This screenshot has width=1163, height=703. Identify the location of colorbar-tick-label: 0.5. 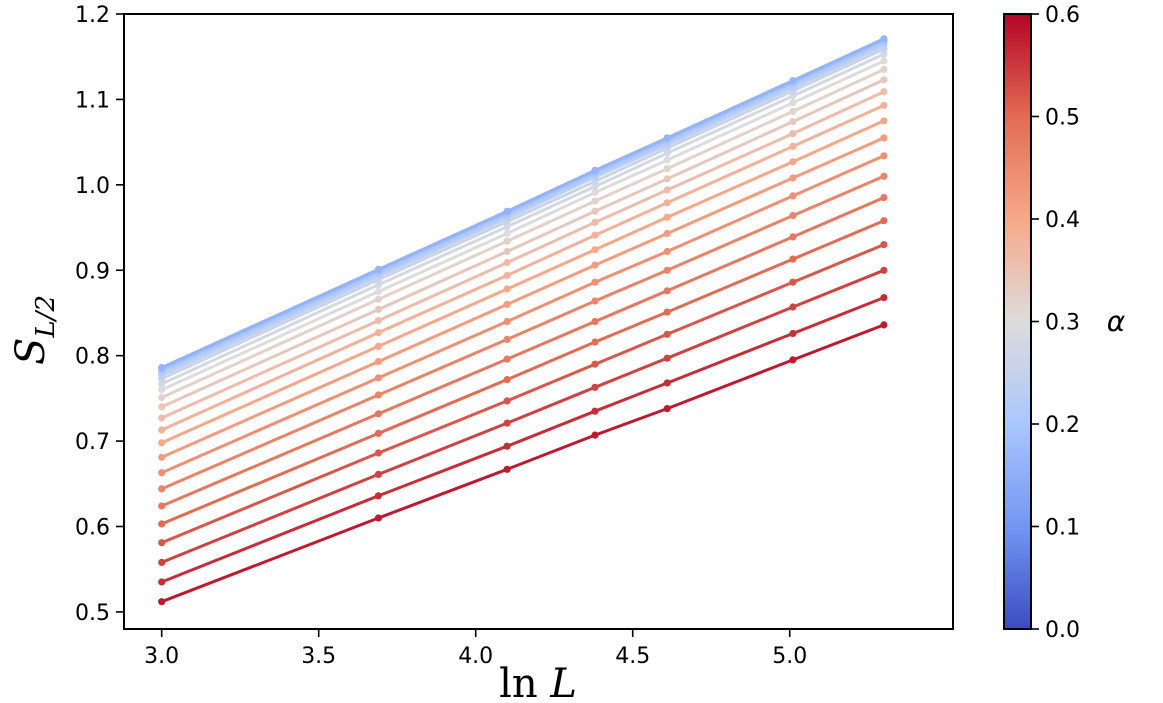
(1062, 118).